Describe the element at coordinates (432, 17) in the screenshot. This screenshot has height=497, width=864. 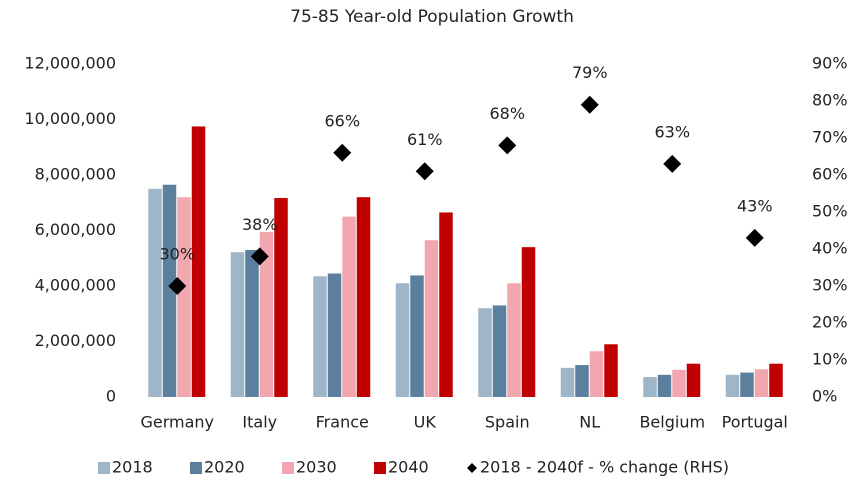
I see `chart-title: 75-85 Year-old Population Growth` at that location.